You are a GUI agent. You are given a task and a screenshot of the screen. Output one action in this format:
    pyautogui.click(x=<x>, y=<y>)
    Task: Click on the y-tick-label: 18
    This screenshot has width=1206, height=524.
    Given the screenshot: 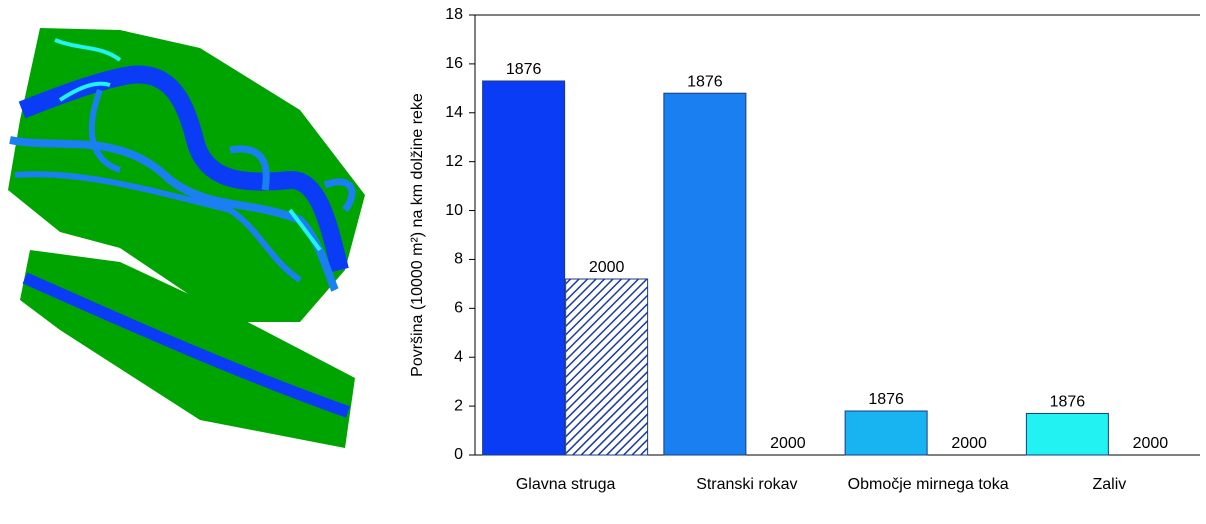 What is the action you would take?
    pyautogui.click(x=454, y=14)
    